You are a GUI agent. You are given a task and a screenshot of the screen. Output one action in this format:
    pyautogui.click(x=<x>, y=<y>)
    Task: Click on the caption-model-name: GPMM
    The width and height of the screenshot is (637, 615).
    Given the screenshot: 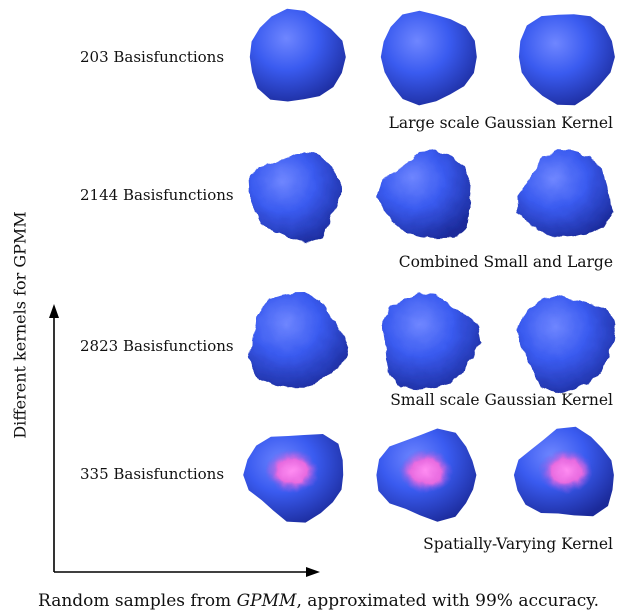 What is the action you would take?
    pyautogui.click(x=267, y=601)
    